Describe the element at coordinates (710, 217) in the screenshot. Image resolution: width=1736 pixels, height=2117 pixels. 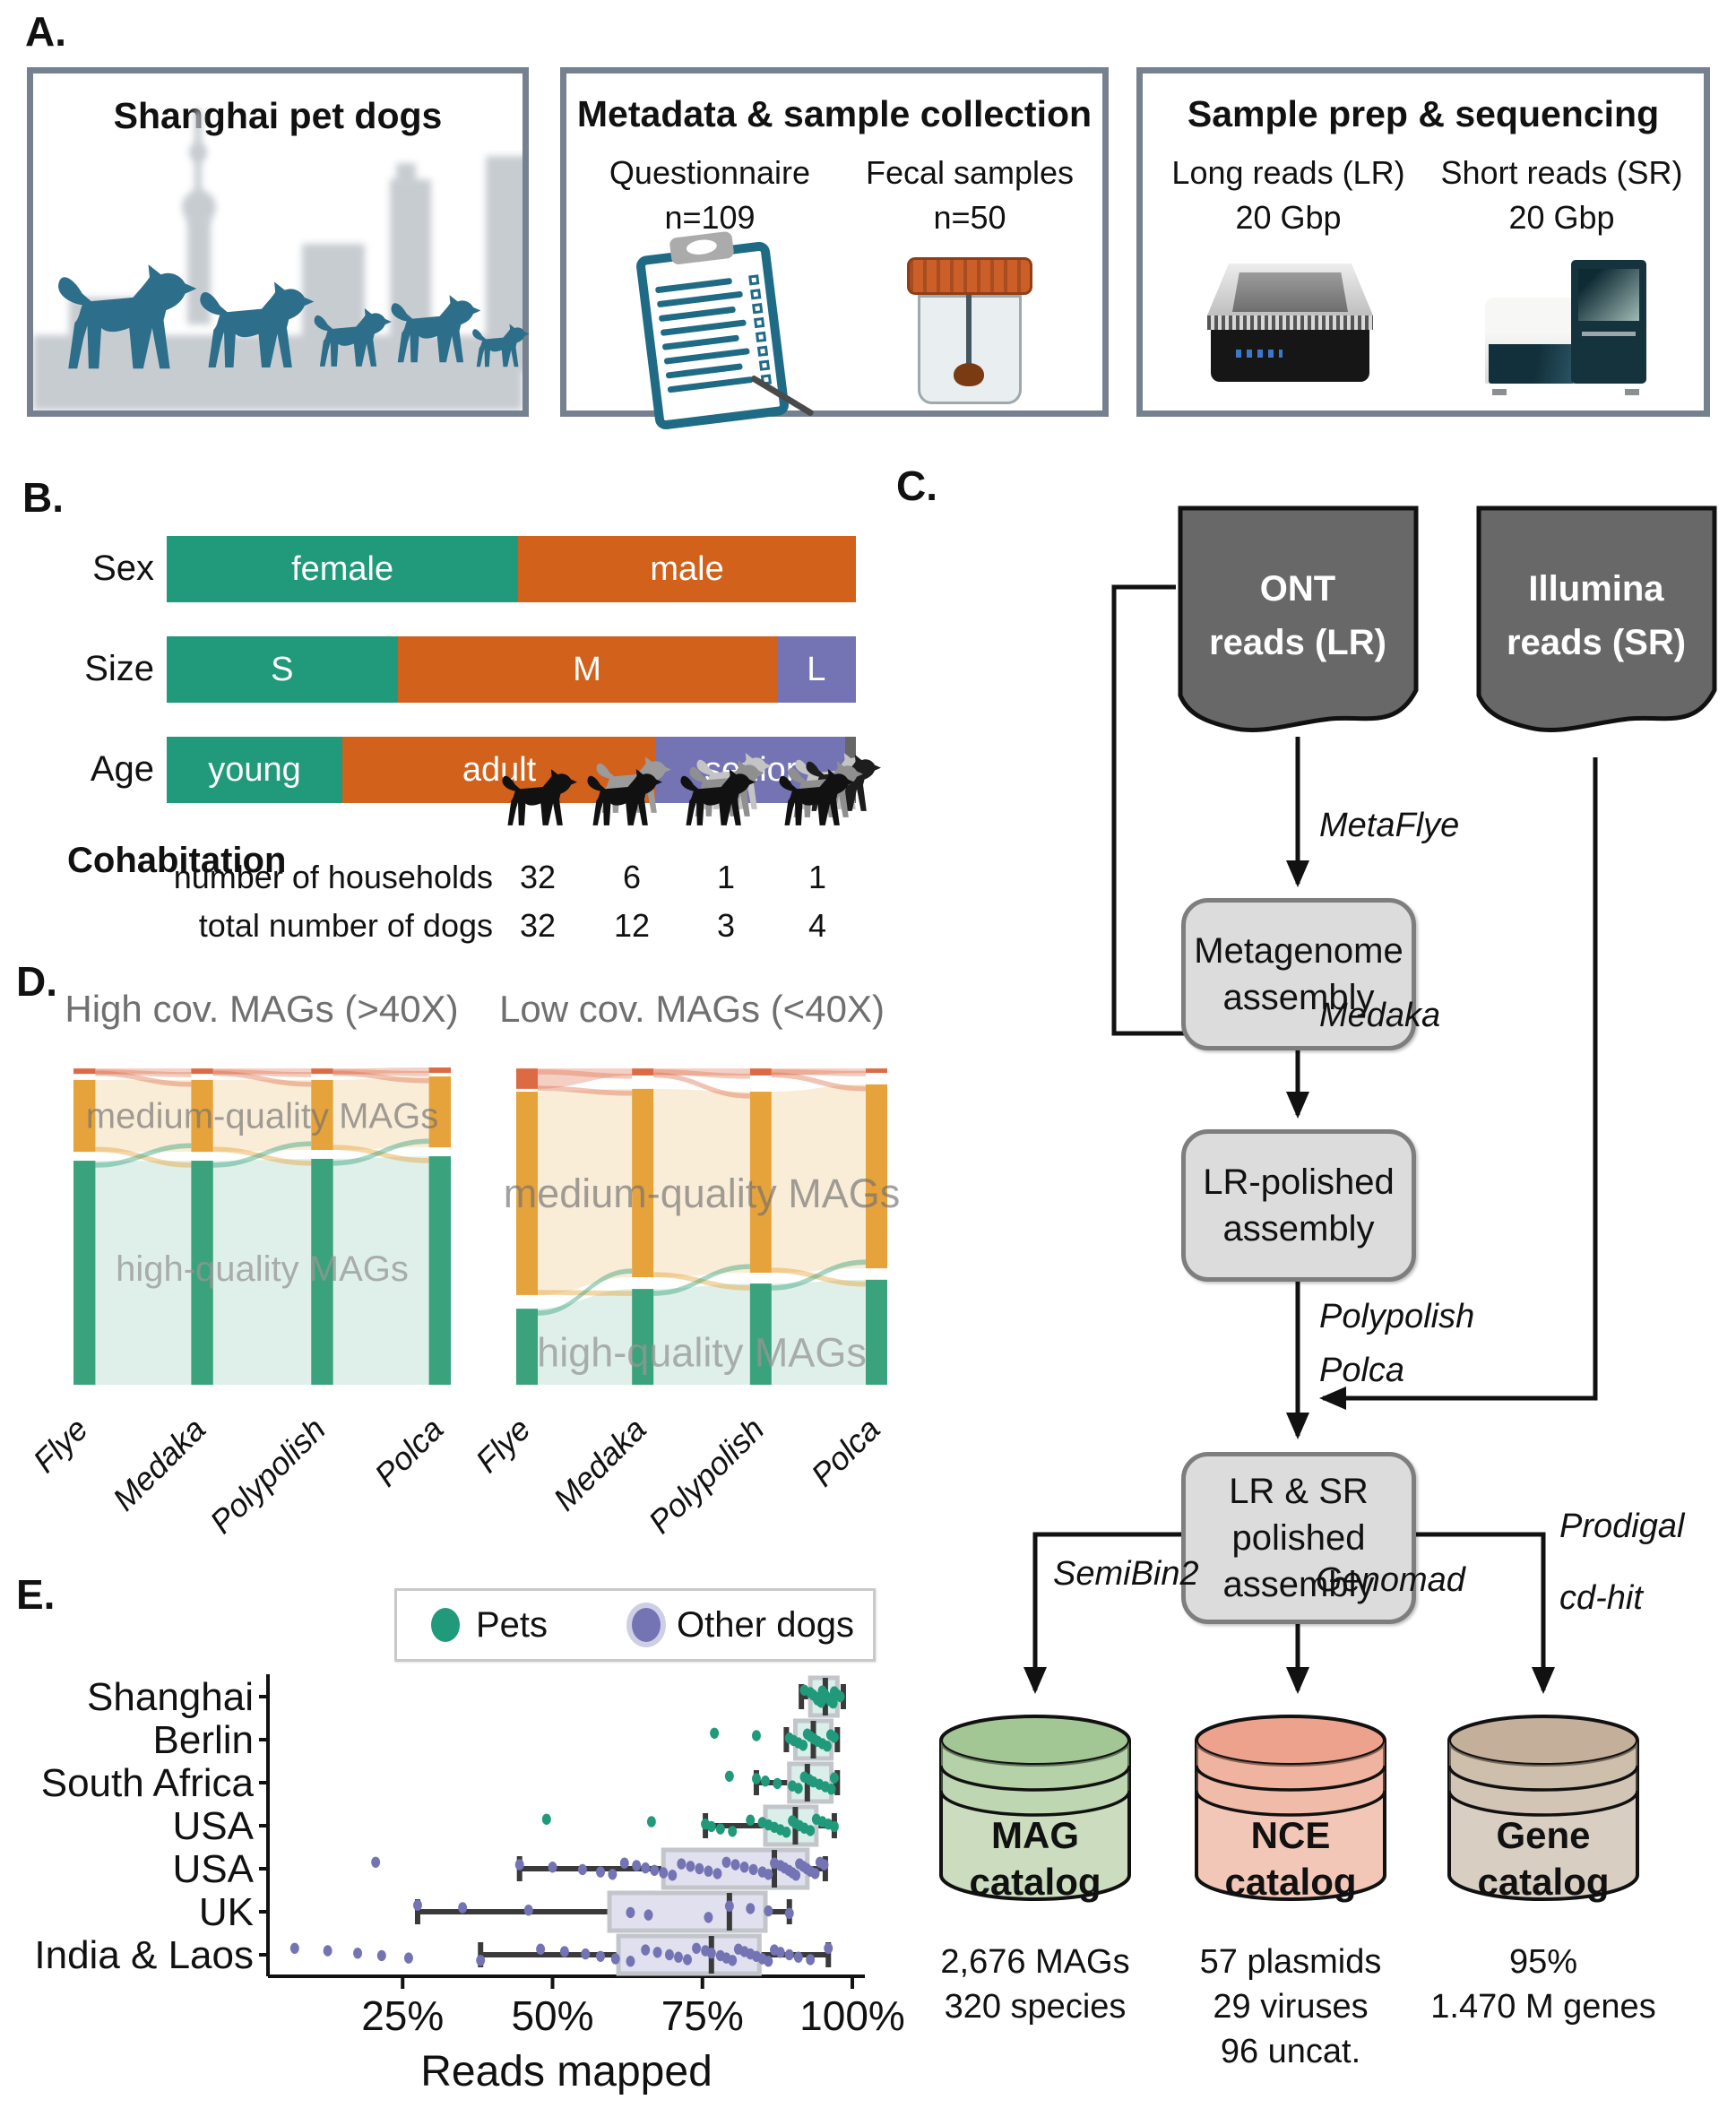
I see `questionnaire-n: n=109` at that location.